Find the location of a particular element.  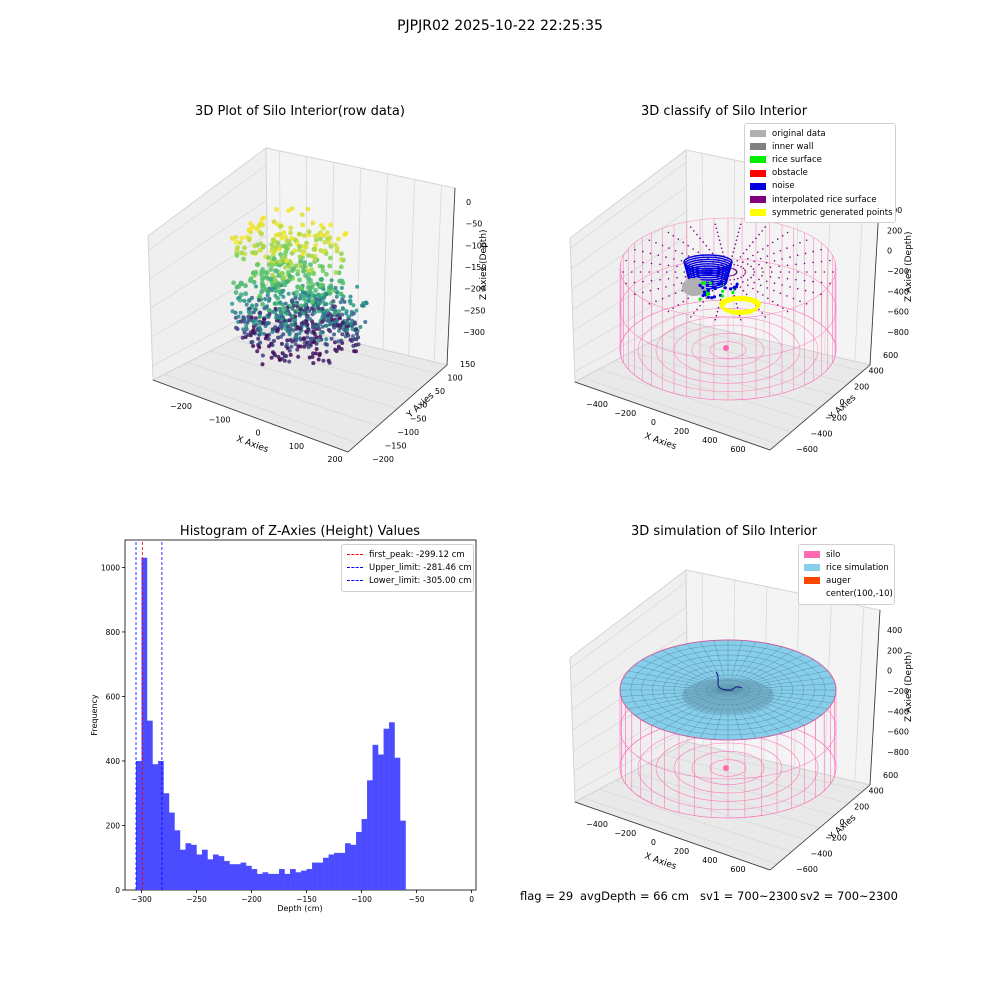

raw-z-axis-label: Z Axies (Depth) is located at coordinates (484, 264).